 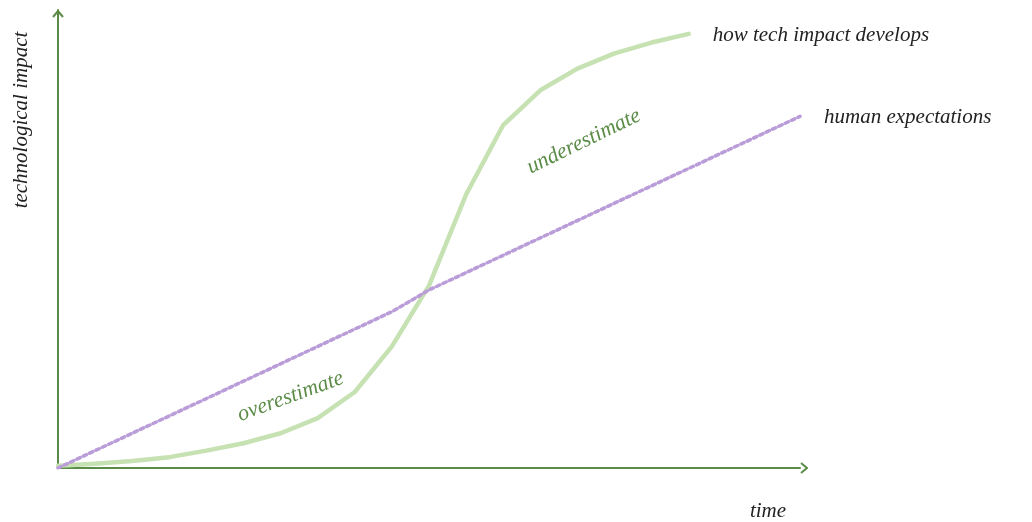 I want to click on series-label: human expectations, so click(x=908, y=116).